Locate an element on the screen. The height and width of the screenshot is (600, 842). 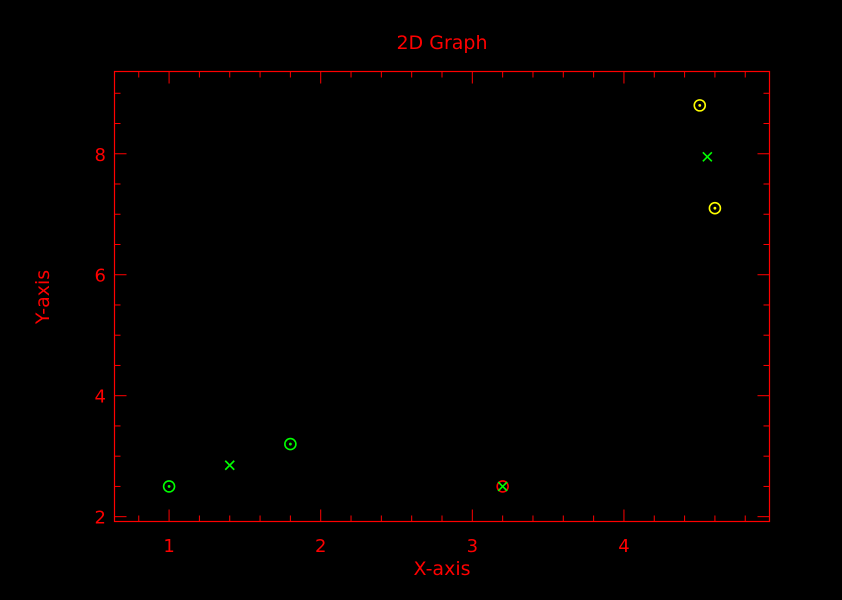
y-tick-label: 8 is located at coordinates (100, 155).